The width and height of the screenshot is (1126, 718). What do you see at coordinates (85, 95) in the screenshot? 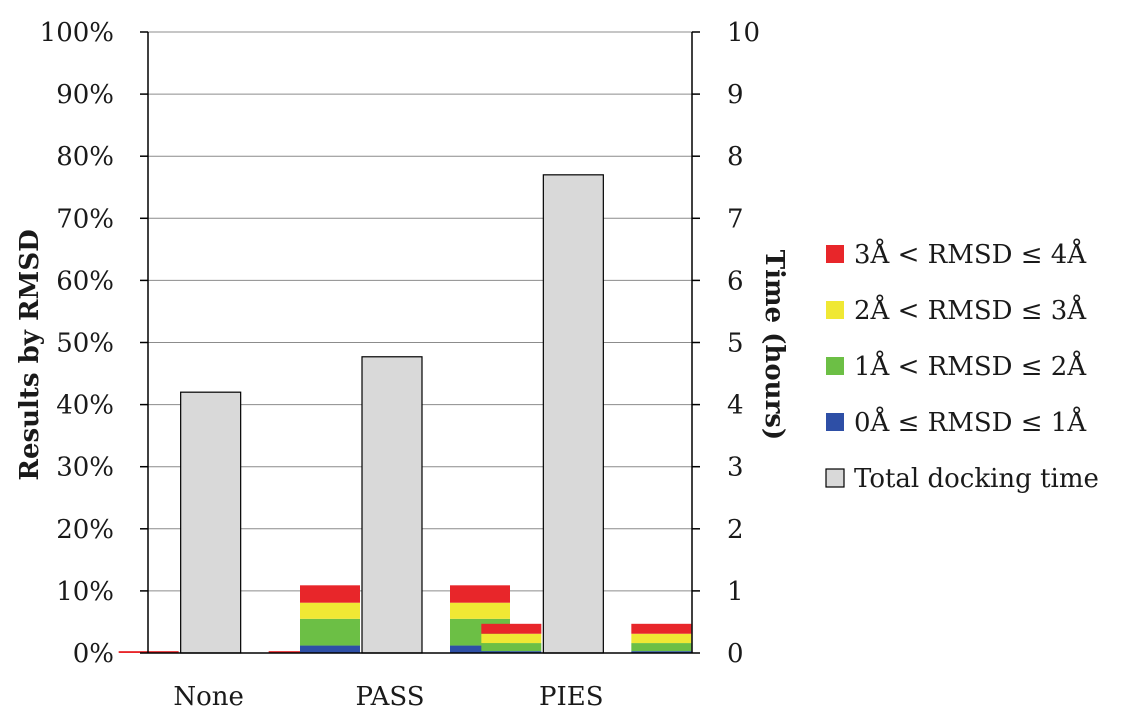
I see `left-tick-label: 90%` at bounding box center [85, 95].